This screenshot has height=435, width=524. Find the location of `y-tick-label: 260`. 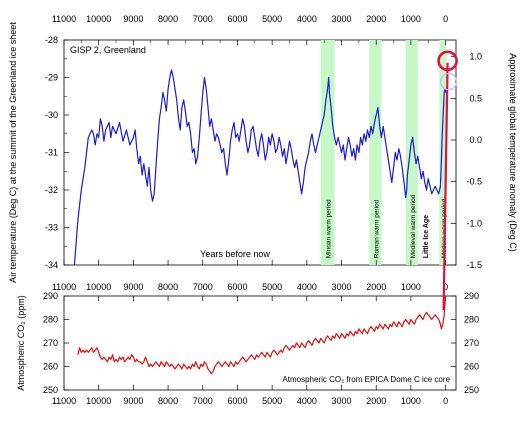

y-tick-label: 260 is located at coordinates (50, 367).